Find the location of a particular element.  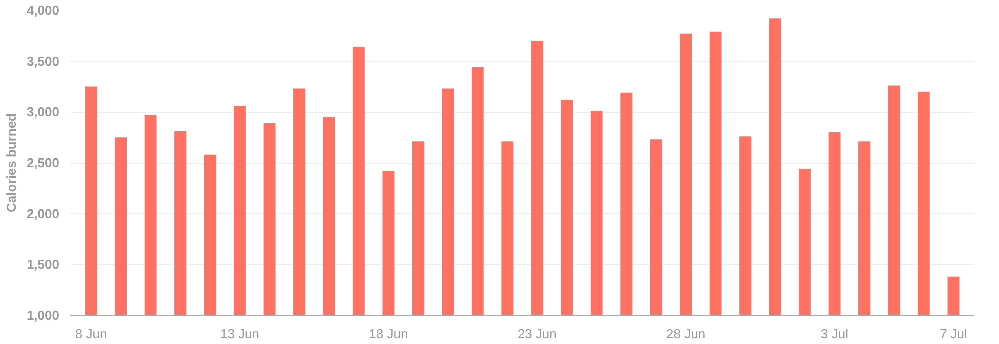

y-tick-label: 1,000 is located at coordinates (43, 315).